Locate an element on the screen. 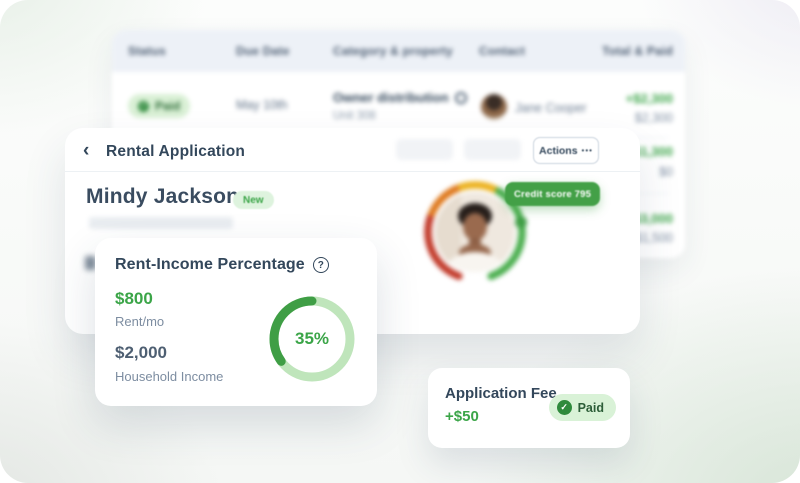  col-header-due-date: Due Date is located at coordinates (263, 51).